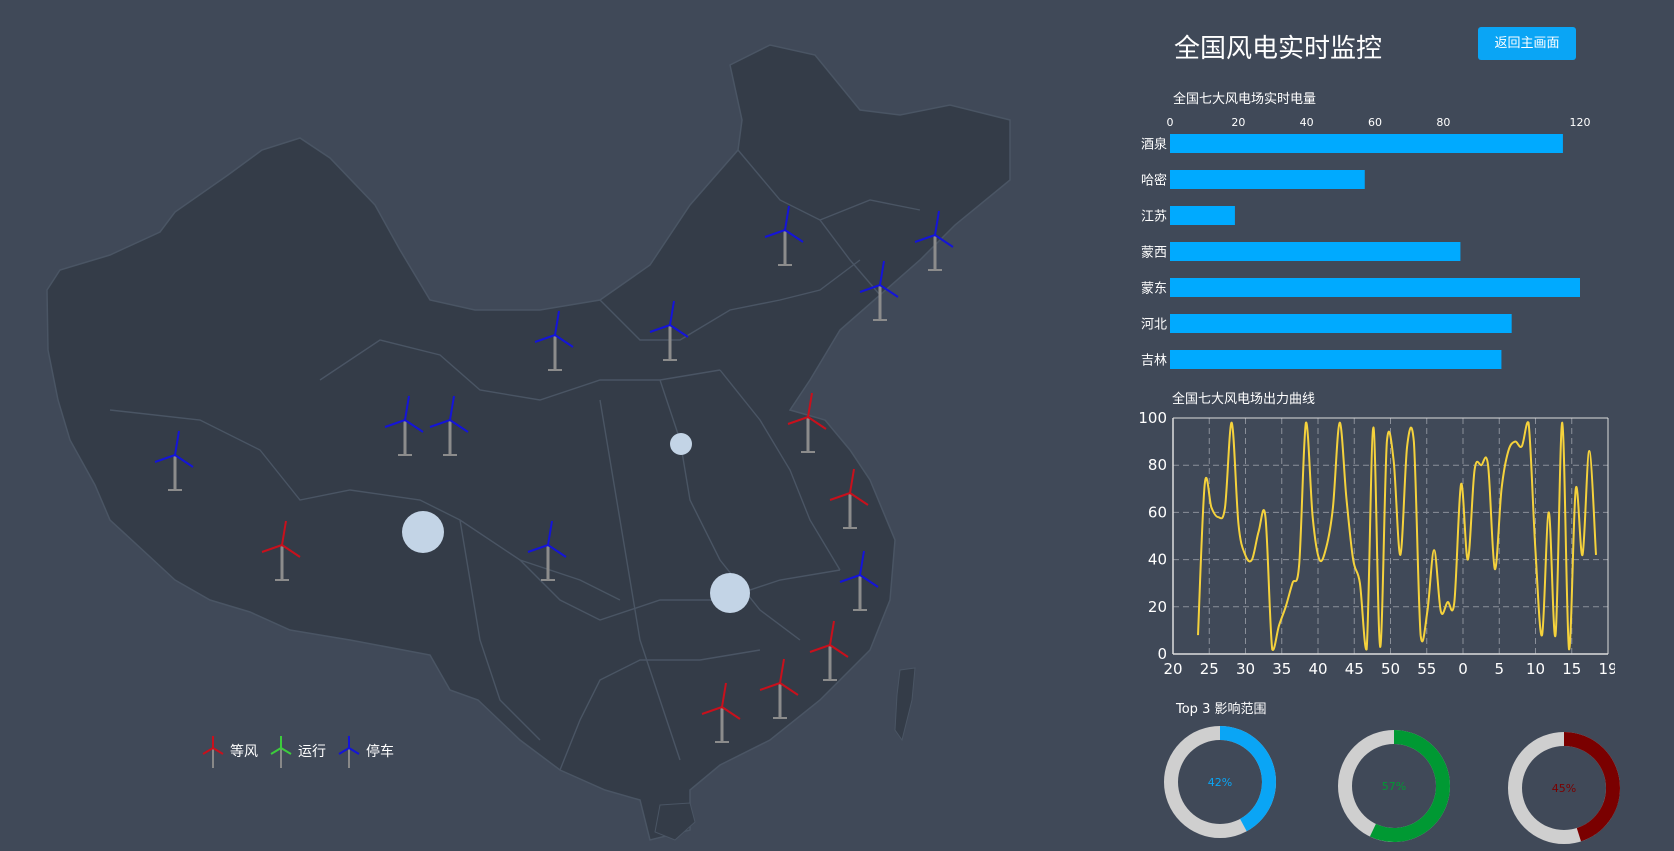 Image resolution: width=1674 pixels, height=851 pixels. What do you see at coordinates (1170, 122) in the screenshot?
I see `bar-x-tick: 0` at bounding box center [1170, 122].